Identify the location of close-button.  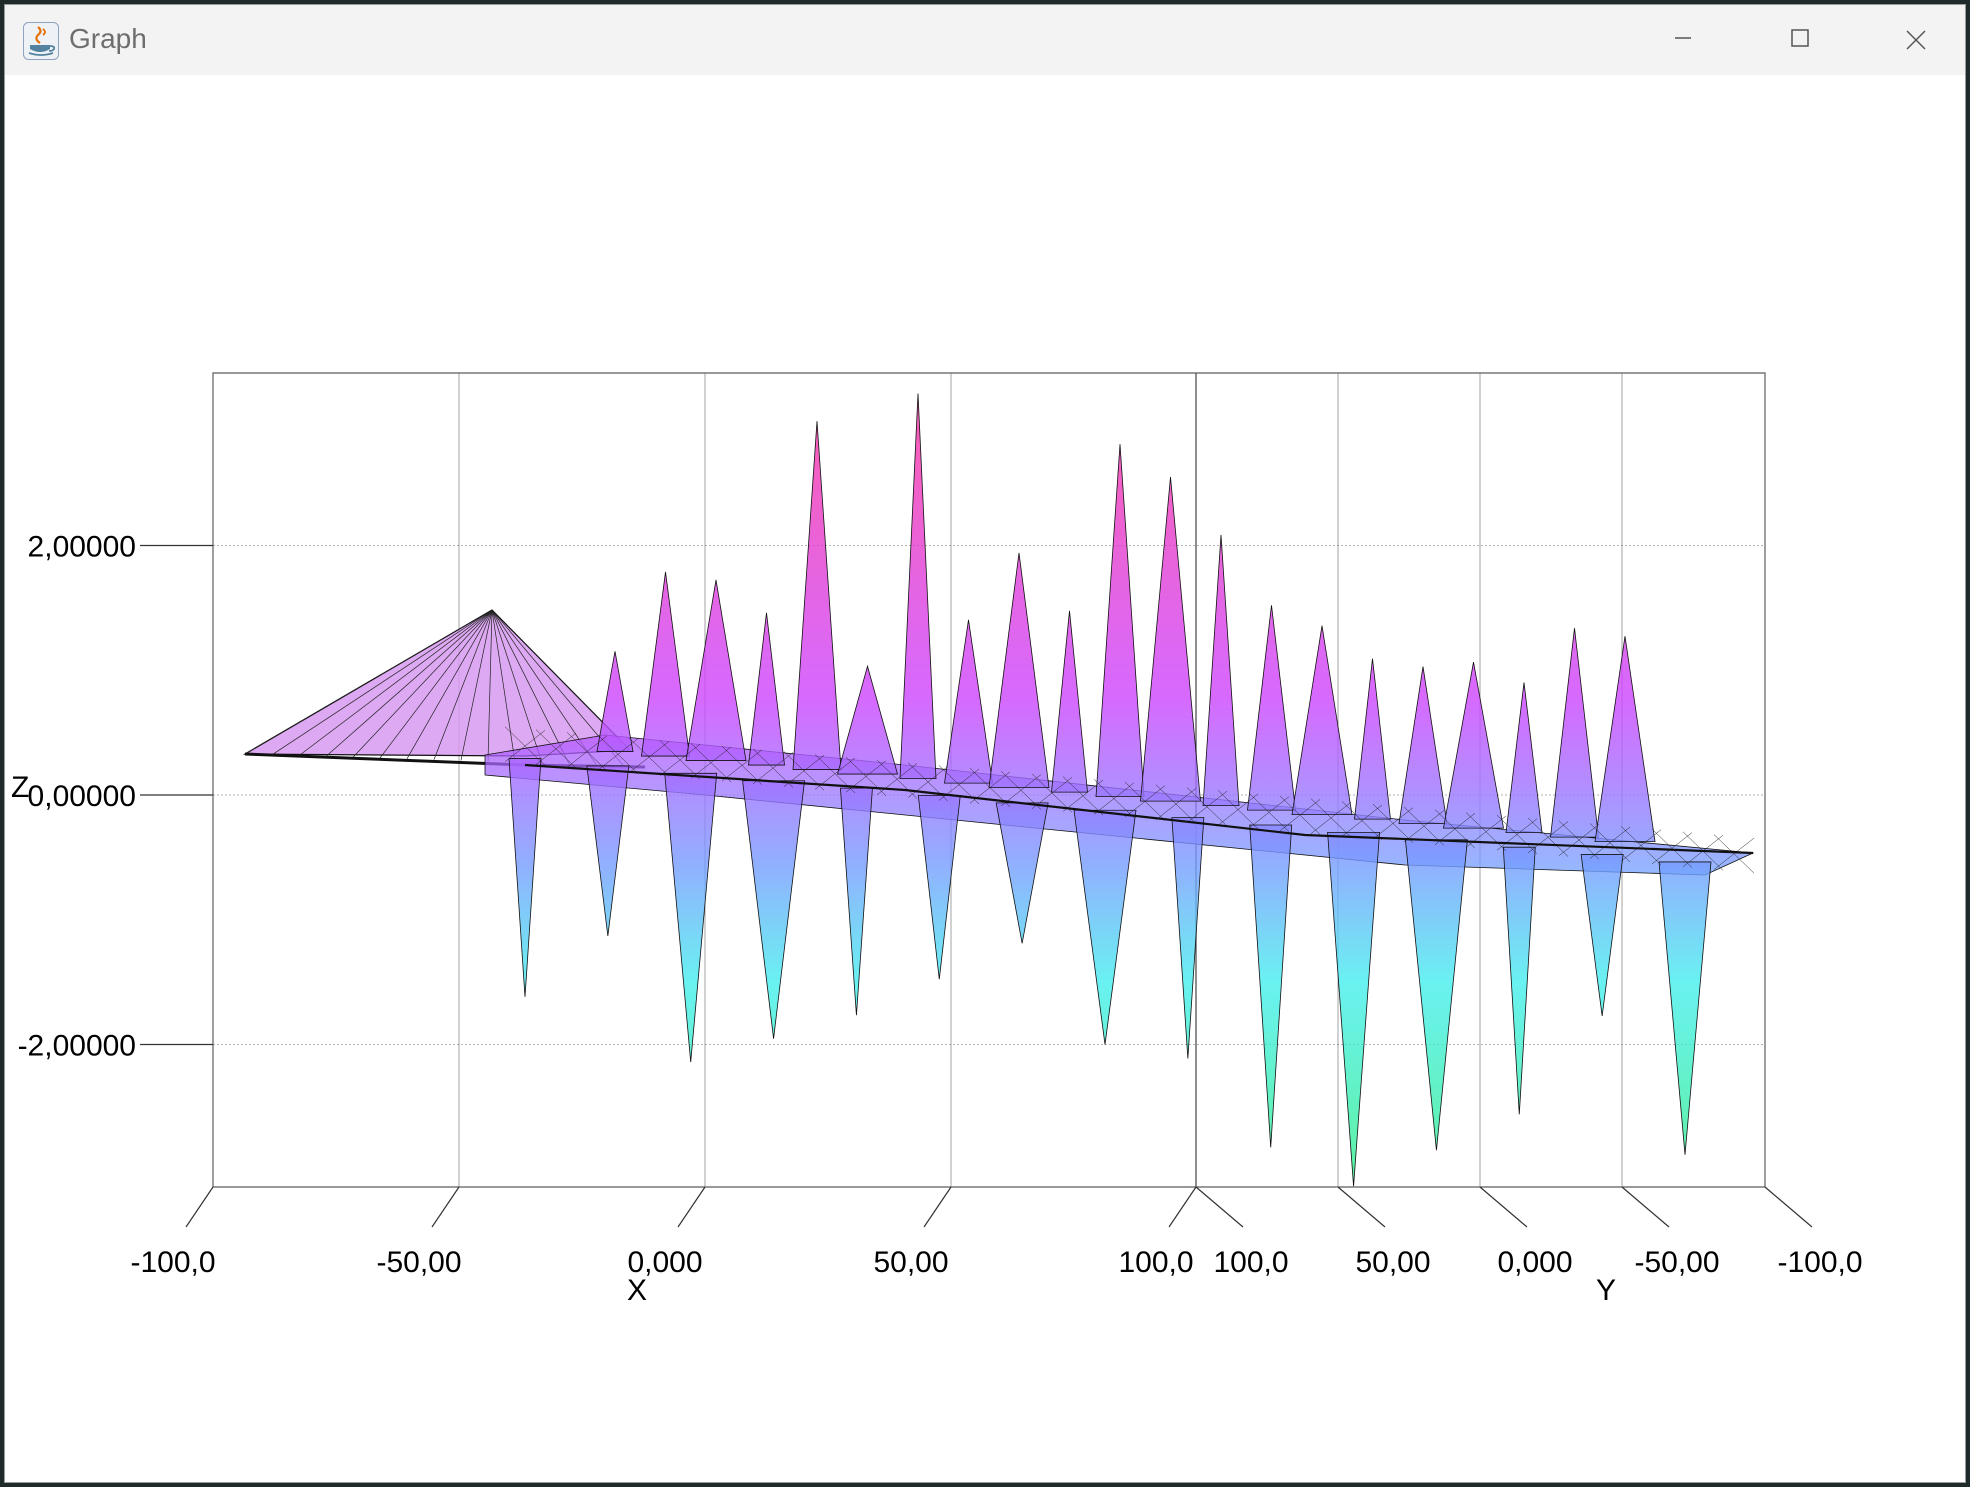
(1911, 40).